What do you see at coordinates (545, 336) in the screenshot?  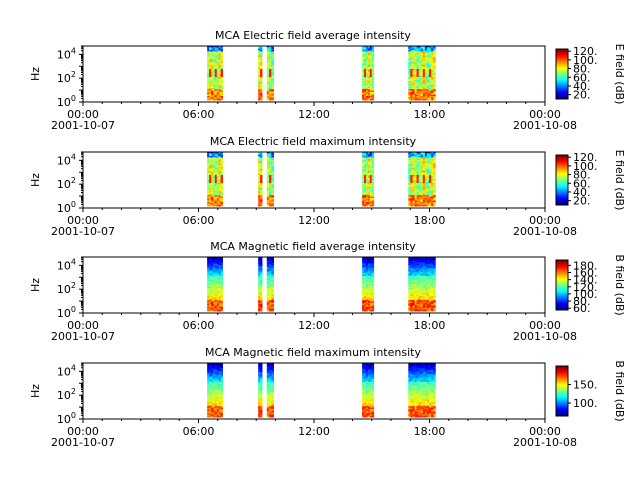 I see `x-tick-date-label: 2001-10-08` at bounding box center [545, 336].